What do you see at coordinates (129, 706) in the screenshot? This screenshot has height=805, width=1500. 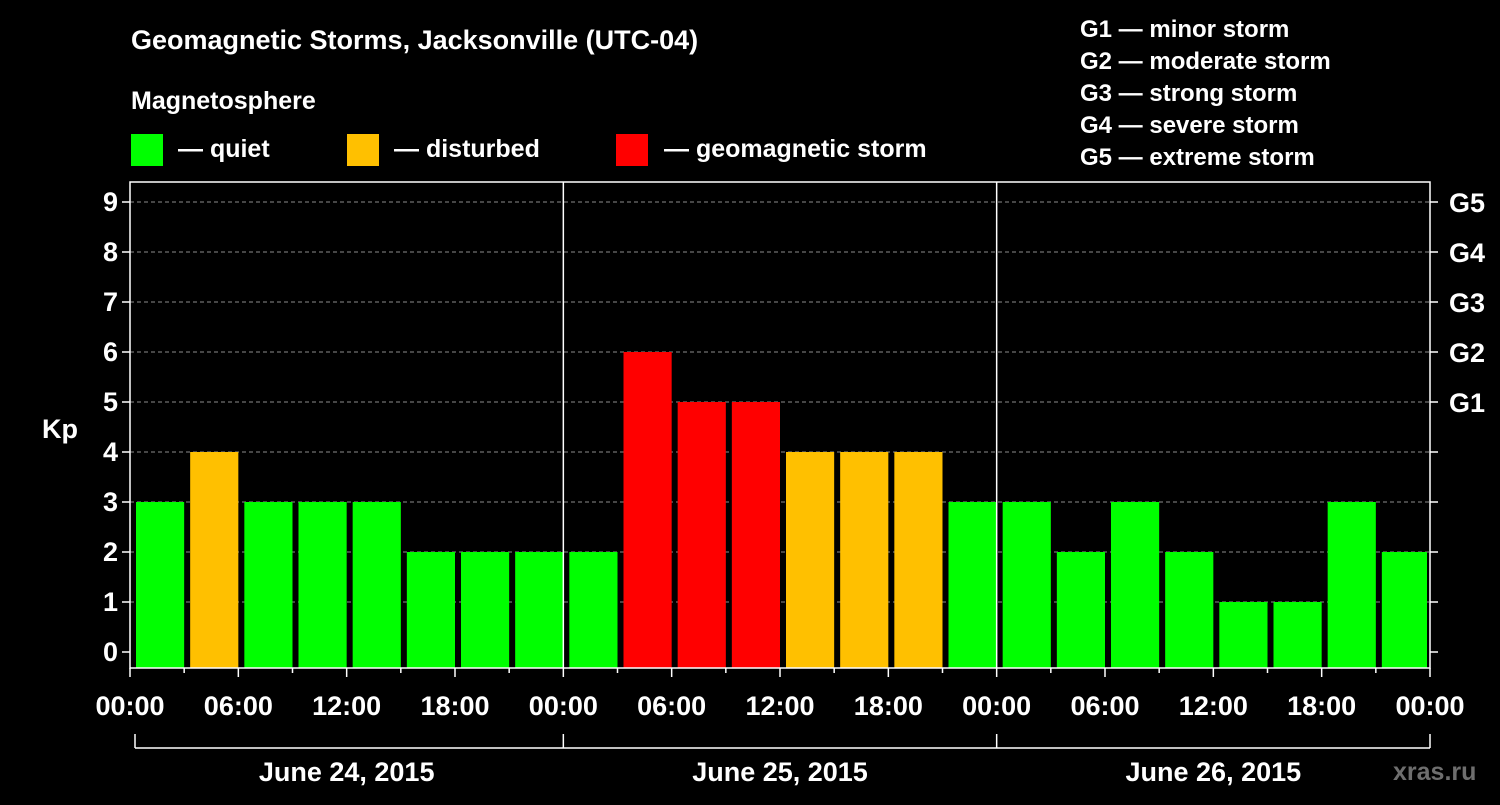 I see `x-tick-label-0: 00:00` at bounding box center [129, 706].